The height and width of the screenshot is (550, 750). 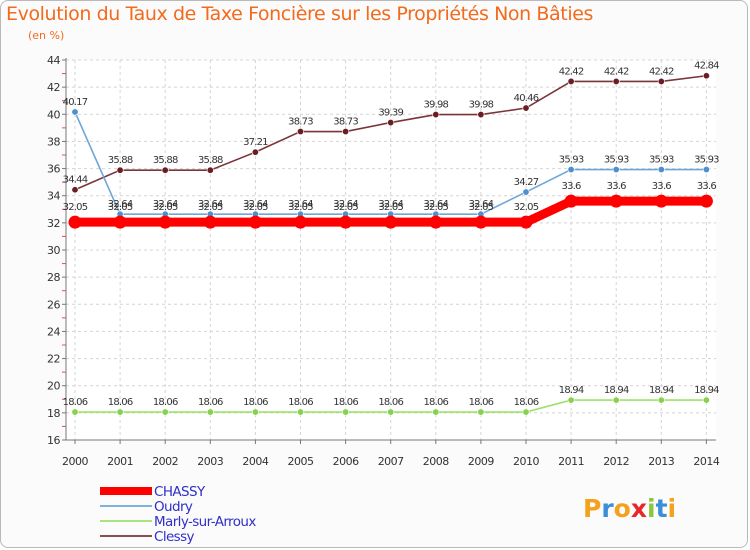 I want to click on y-tick-label: 34, so click(x=53, y=196).